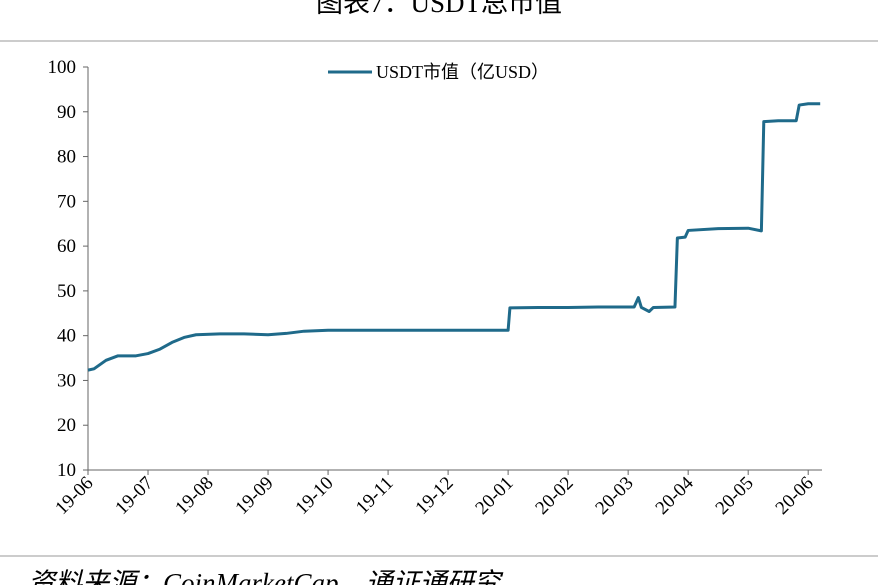  What do you see at coordinates (314, 496) in the screenshot?
I see `x-tick-label: 19-10` at bounding box center [314, 496].